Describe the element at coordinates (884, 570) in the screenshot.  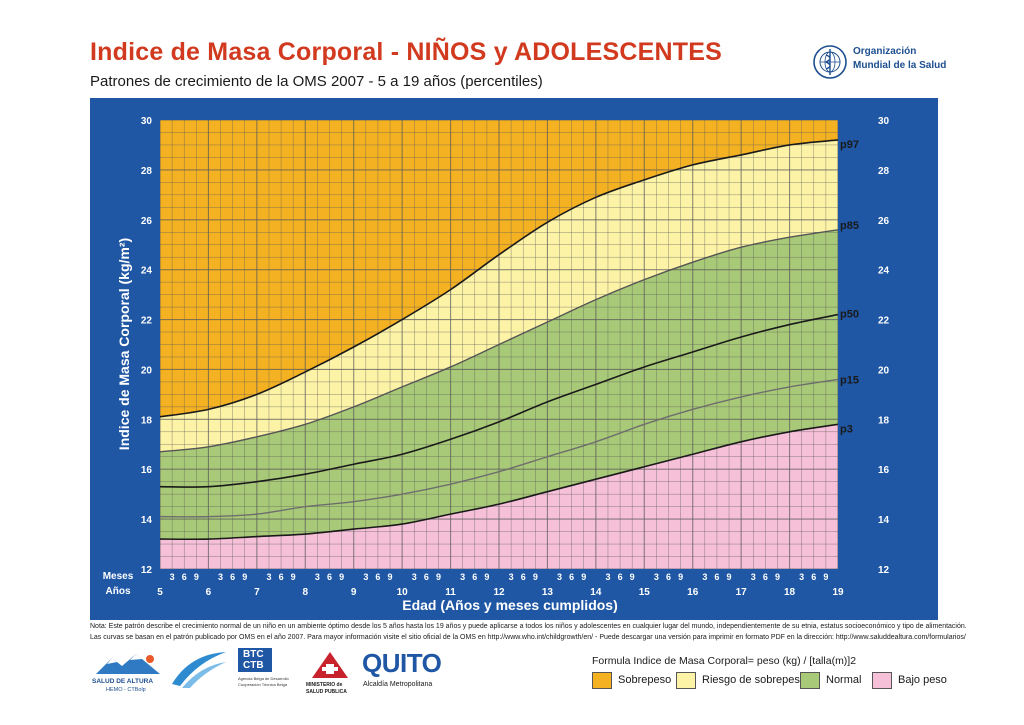
I see `y-tick-right-12: 12` at that location.